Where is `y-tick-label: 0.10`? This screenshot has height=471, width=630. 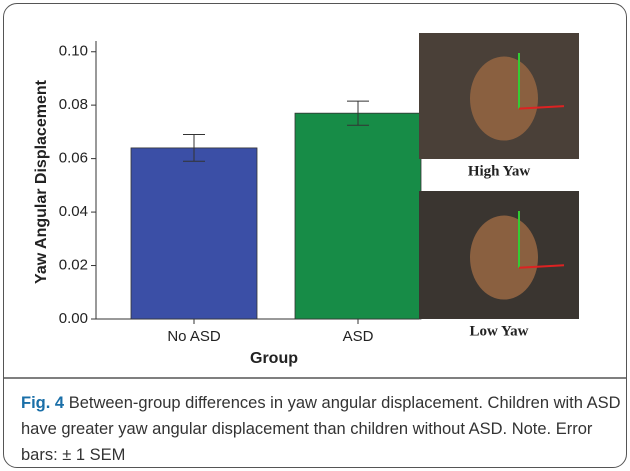
y-tick-label: 0.10 is located at coordinates (73, 51).